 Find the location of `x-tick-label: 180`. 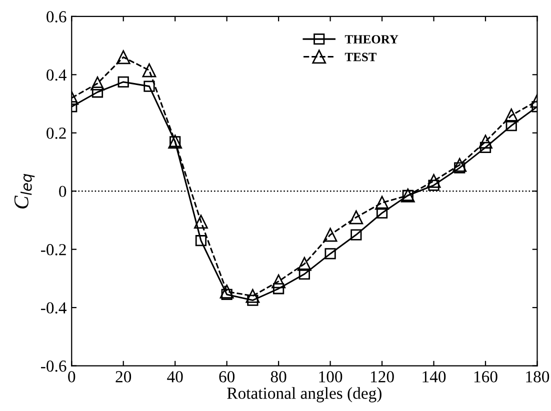

x-tick-label: 180 is located at coordinates (538, 376).